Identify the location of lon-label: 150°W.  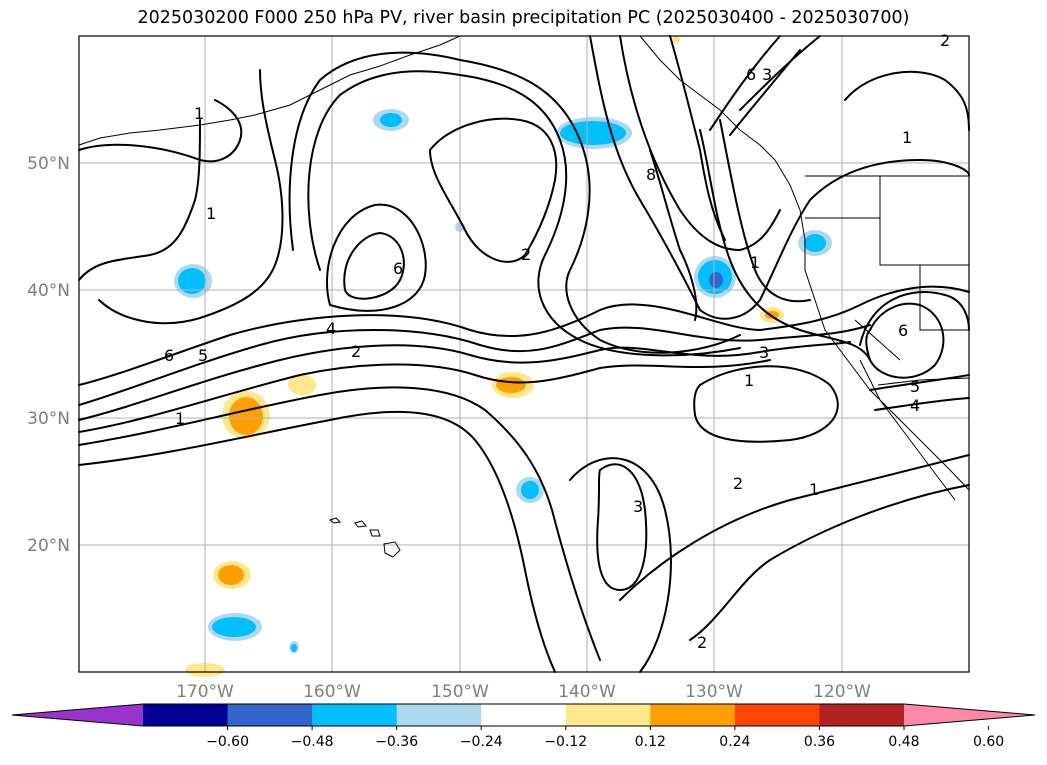
(460, 692).